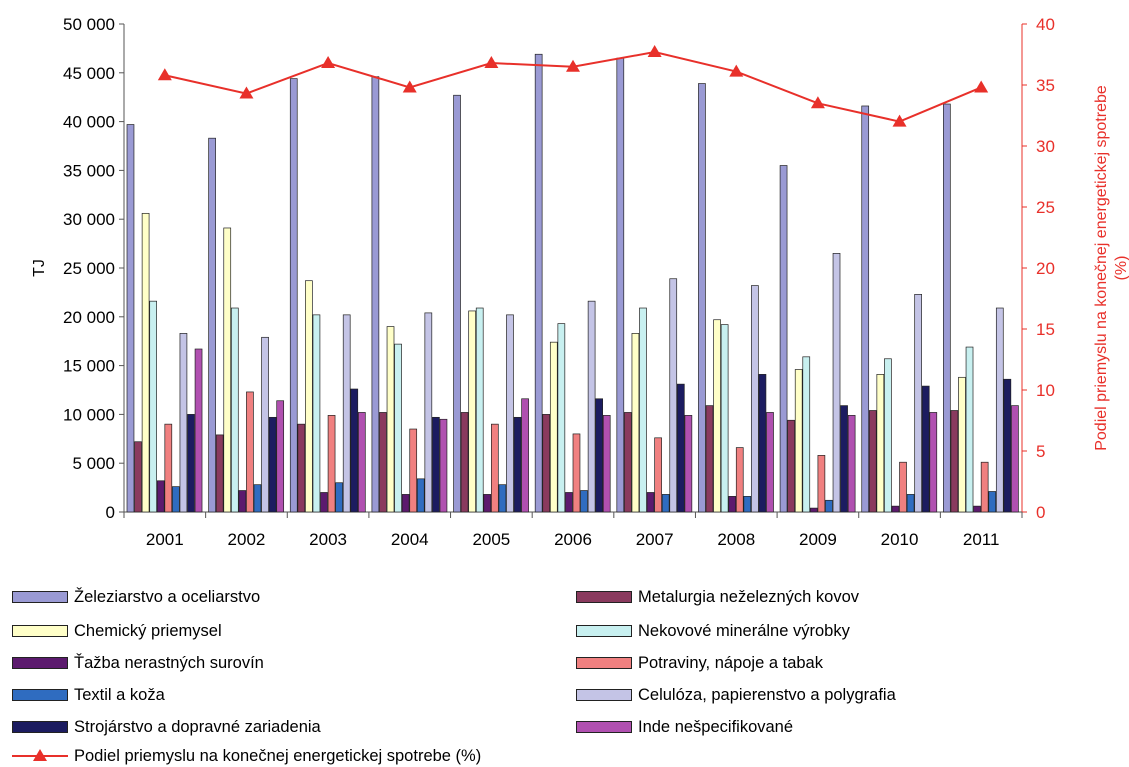 The image size is (1129, 767). I want to click on y-tick-label: 45 000, so click(89, 73).